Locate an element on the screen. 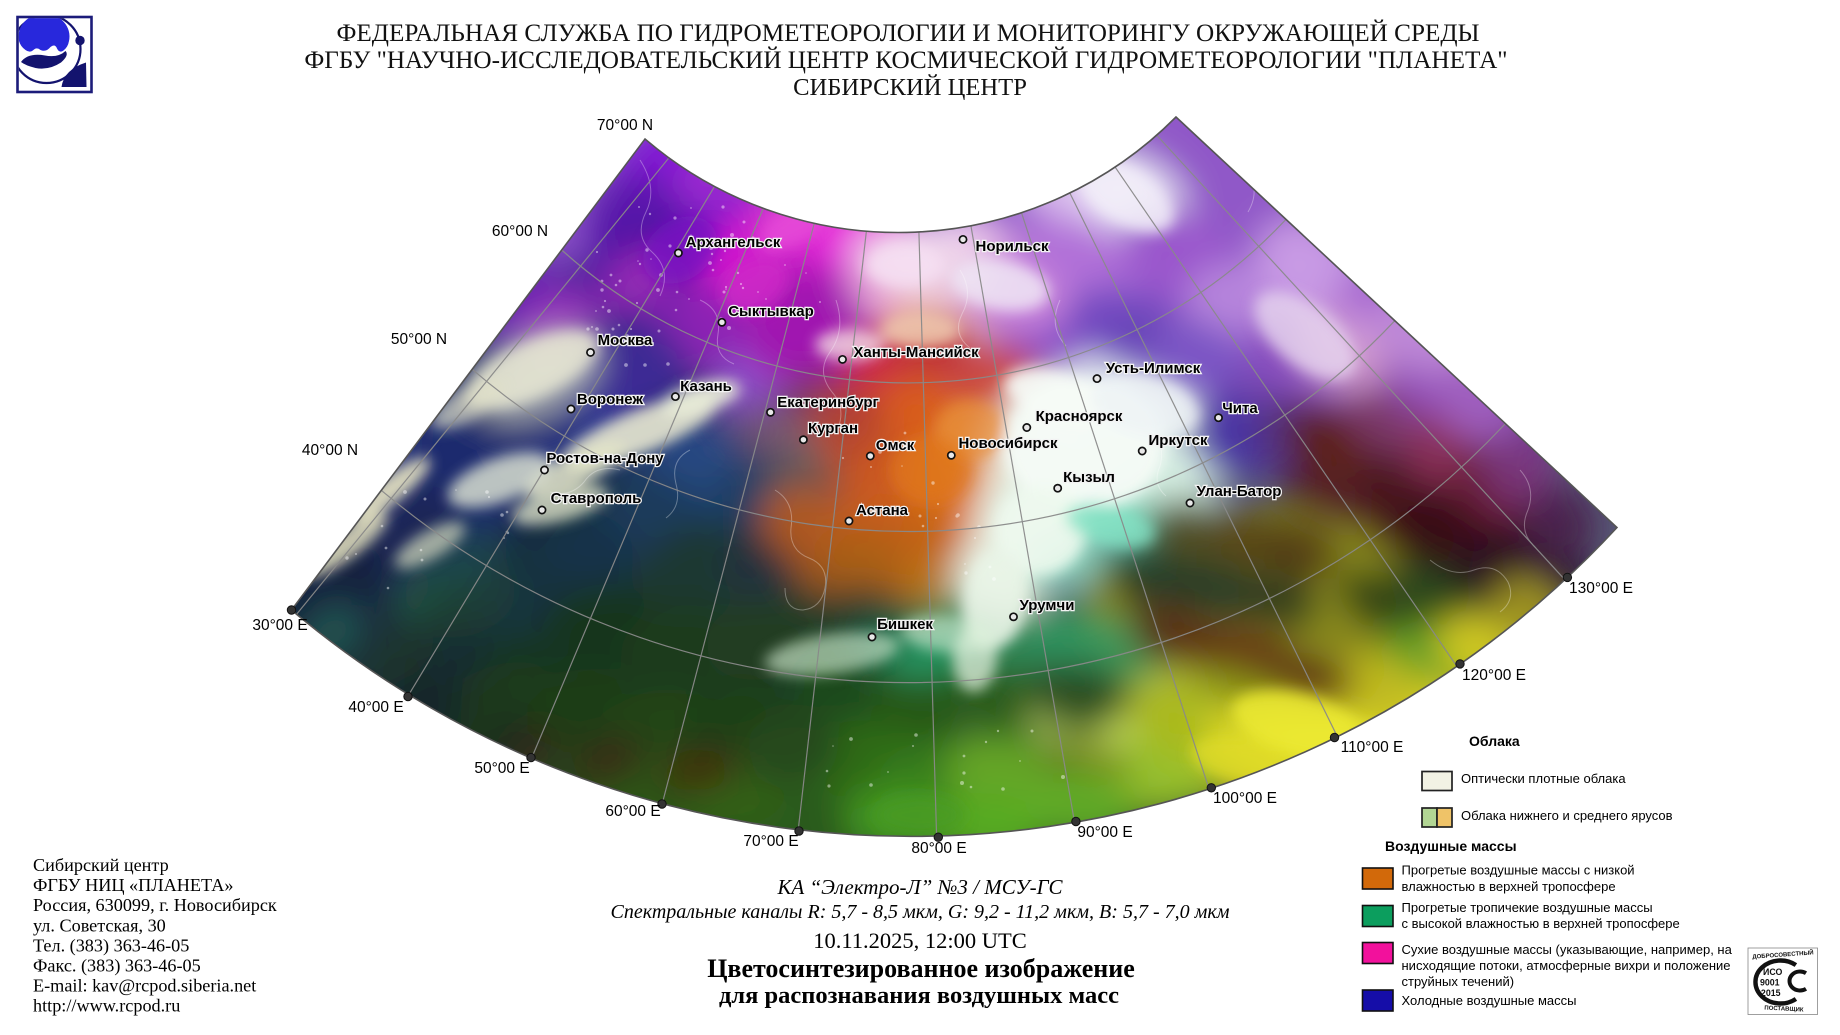 The width and height of the screenshot is (1840, 1035). svg-text: 90°00 E is located at coordinates (1104, 832).